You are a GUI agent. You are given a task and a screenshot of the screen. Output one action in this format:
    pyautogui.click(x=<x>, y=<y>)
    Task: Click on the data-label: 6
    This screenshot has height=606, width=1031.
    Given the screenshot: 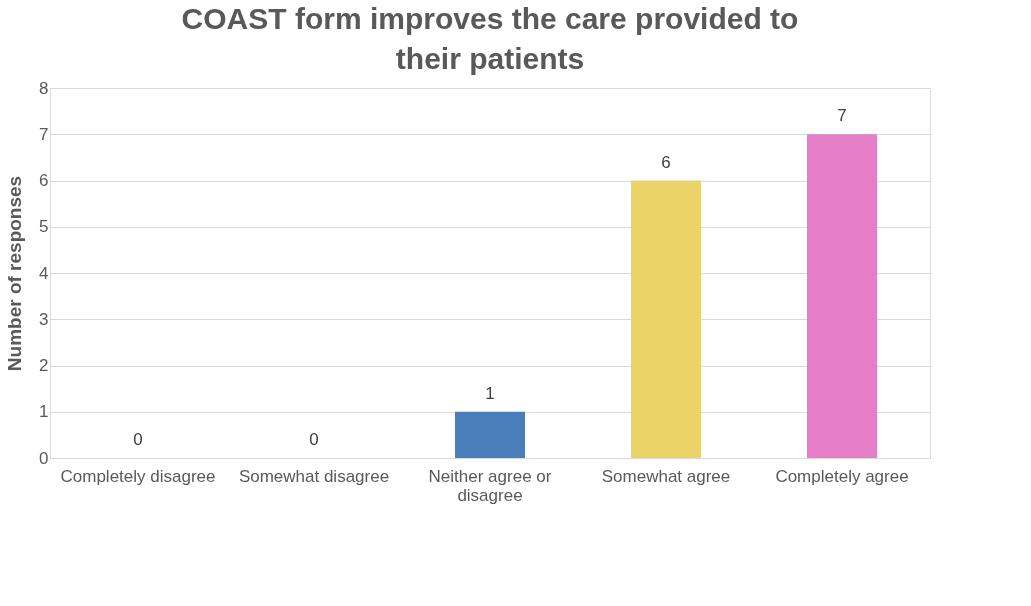 What is the action you would take?
    pyautogui.click(x=666, y=162)
    